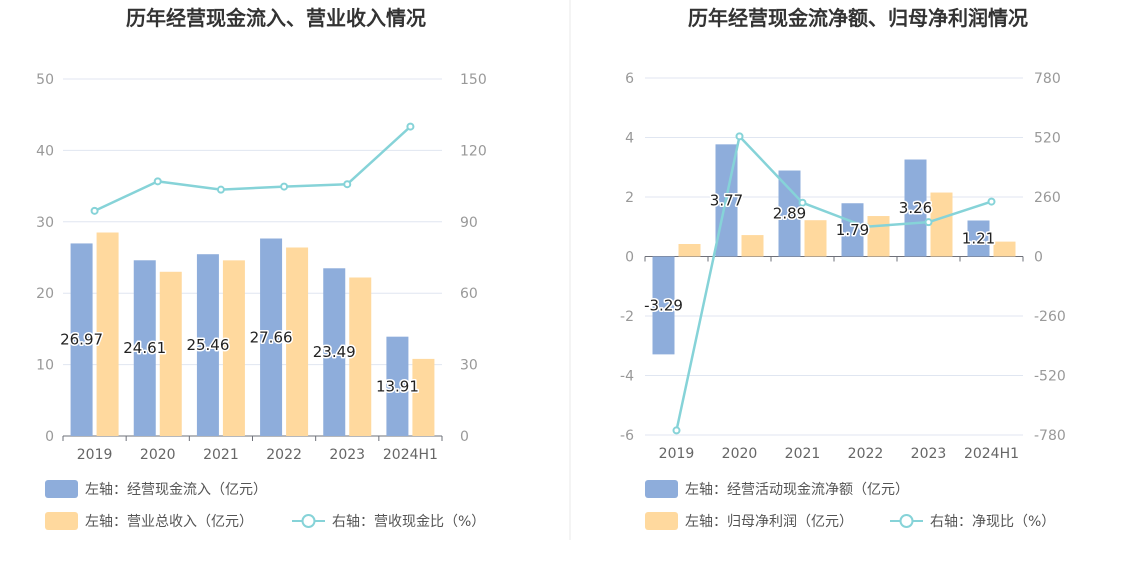 The height and width of the screenshot is (582, 1134). I want to click on left-axis-tick-label: 30, so click(45, 223).